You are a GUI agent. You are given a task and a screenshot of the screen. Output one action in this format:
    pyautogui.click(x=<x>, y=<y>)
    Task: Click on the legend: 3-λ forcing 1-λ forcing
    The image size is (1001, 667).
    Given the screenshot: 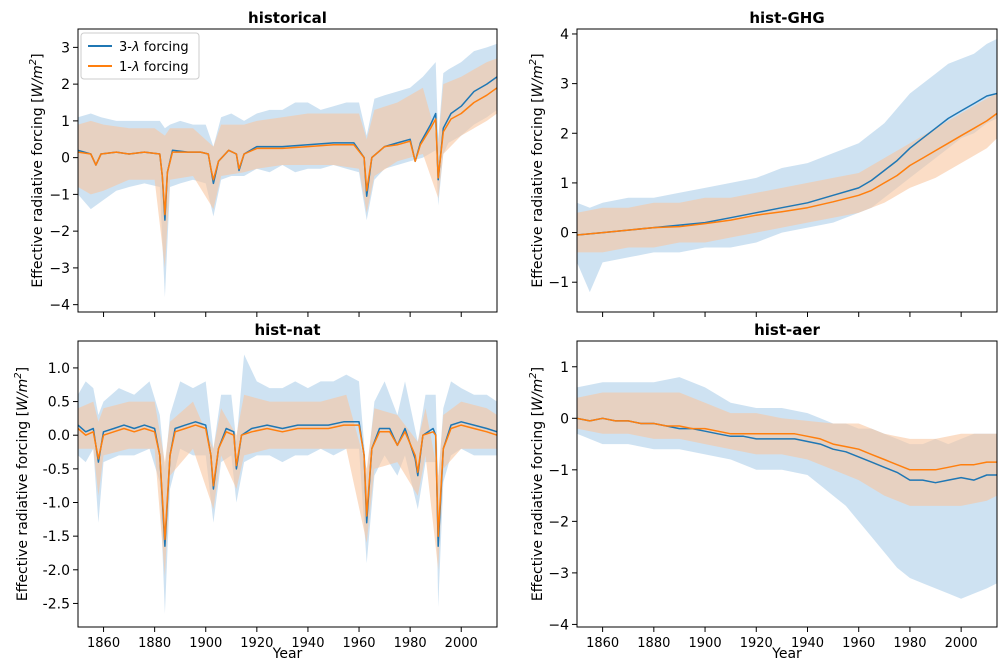 What is the action you would take?
    pyautogui.click(x=140, y=56)
    